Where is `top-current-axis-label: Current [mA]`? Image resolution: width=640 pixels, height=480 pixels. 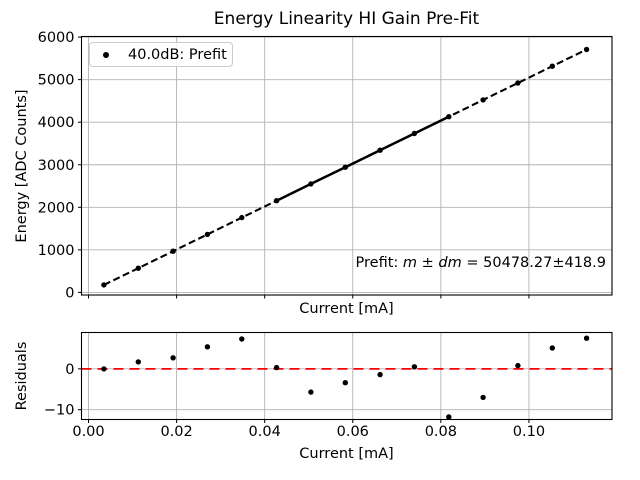
top-current-axis-label: Current [mA] is located at coordinates (346, 309).